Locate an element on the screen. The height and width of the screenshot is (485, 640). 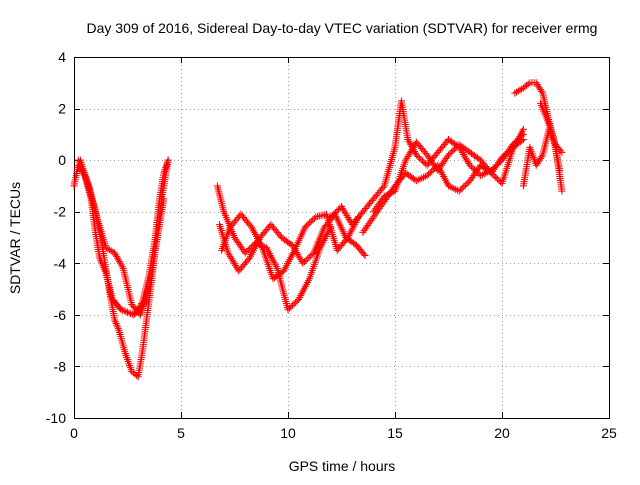
series-sat-i is located at coordinates (448, 170).